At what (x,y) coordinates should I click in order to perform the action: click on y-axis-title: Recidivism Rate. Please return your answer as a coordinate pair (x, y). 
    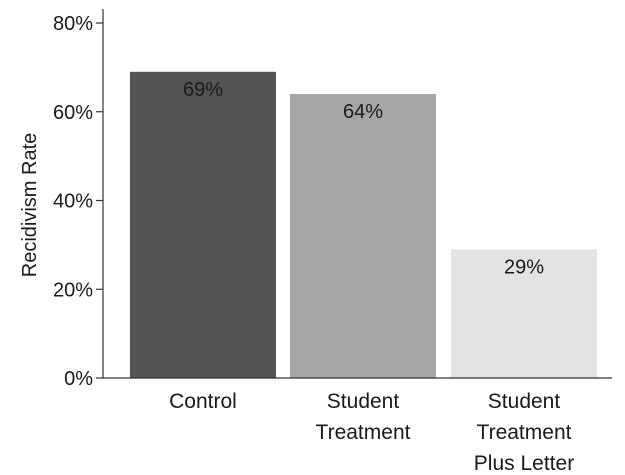
    Looking at the image, I should click on (30, 205).